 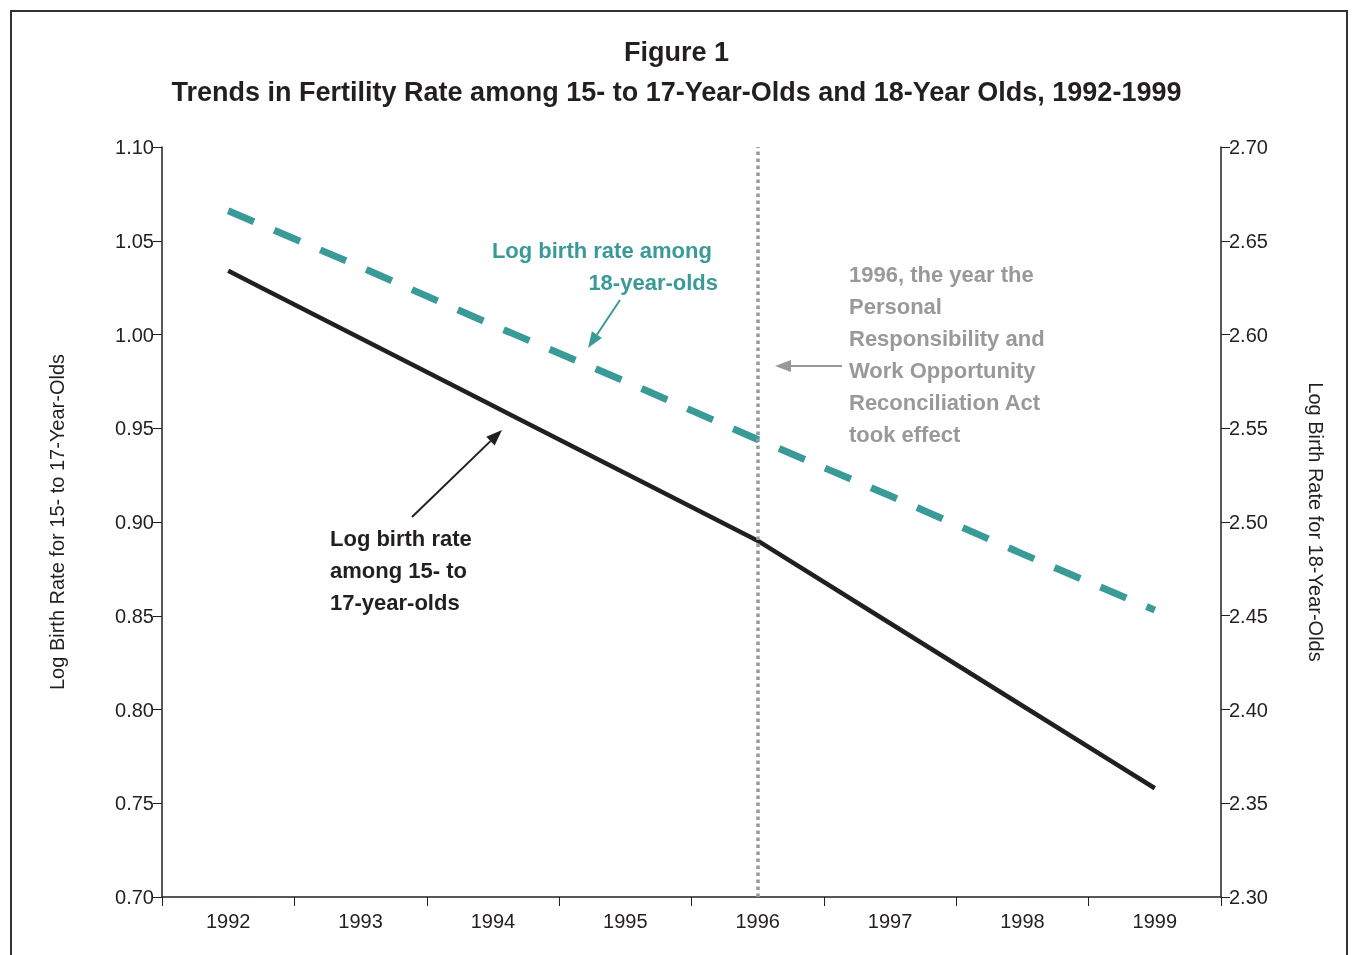 What do you see at coordinates (1022, 921) in the screenshot?
I see `x-tick-label: 1998` at bounding box center [1022, 921].